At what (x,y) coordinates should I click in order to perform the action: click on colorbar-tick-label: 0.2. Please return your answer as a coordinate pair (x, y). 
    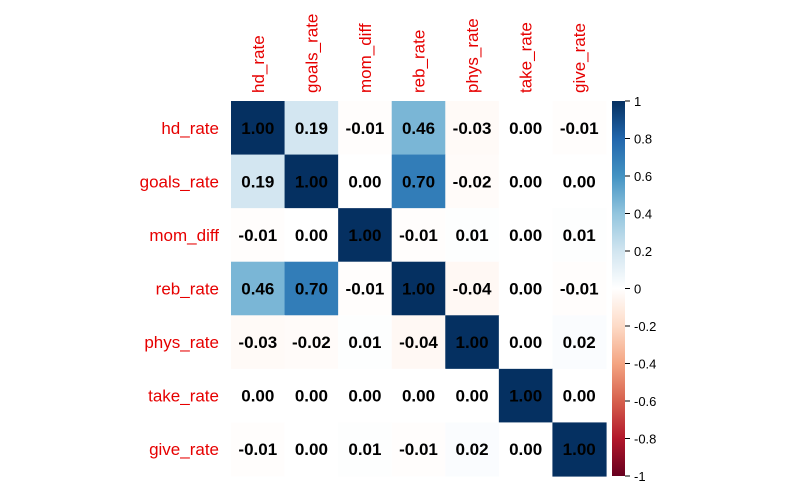
    Looking at the image, I should click on (643, 251).